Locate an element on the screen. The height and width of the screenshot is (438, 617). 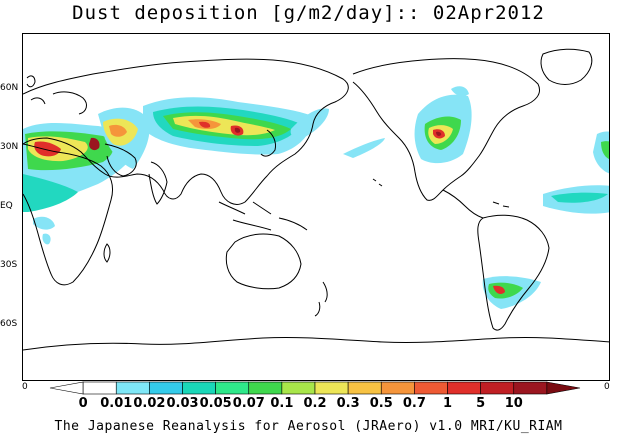
dust-region-arabia-core is located at coordinates (118, 130).